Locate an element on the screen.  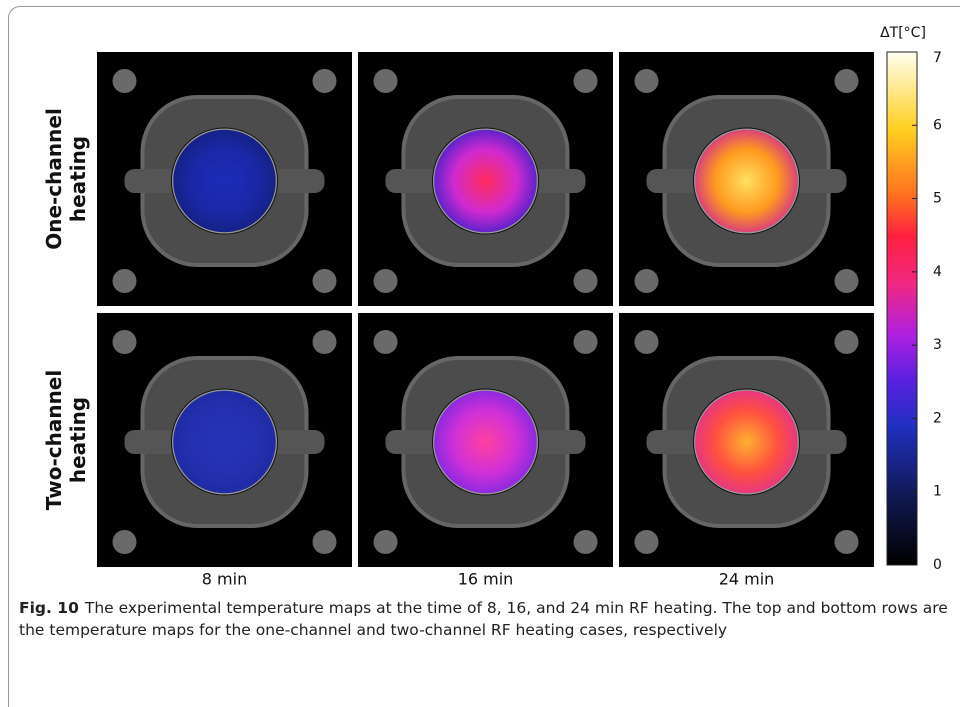
colorbar-tick-label: 4 is located at coordinates (937, 272).